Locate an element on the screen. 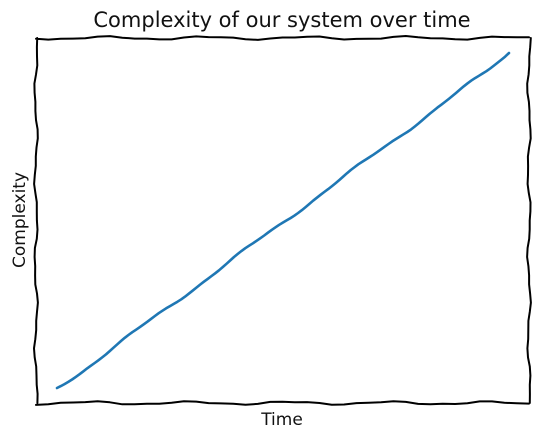  y-axis-label: Complexity is located at coordinates (20, 220).